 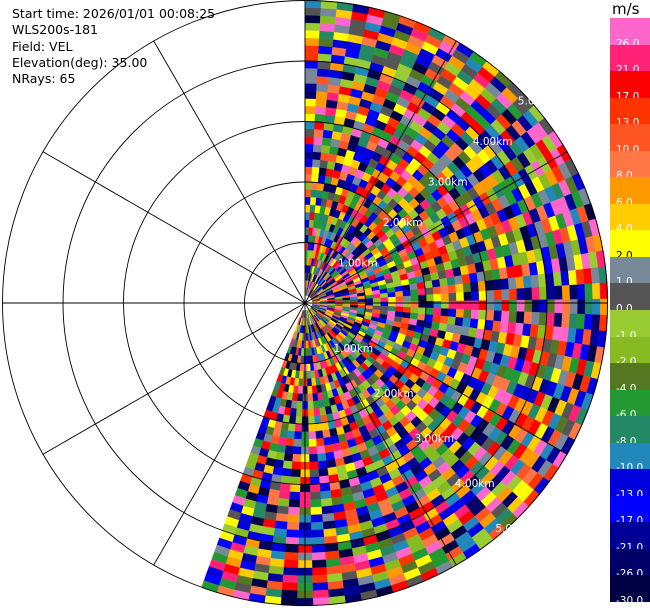 What do you see at coordinates (630, 601) in the screenshot?
I see `colorbar-tick-label: -30.0` at bounding box center [630, 601].